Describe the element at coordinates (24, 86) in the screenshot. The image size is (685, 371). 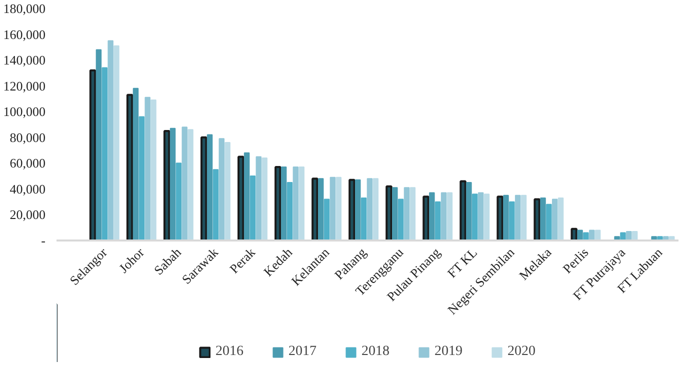
I see `y-tick-label: 120,000` at that location.